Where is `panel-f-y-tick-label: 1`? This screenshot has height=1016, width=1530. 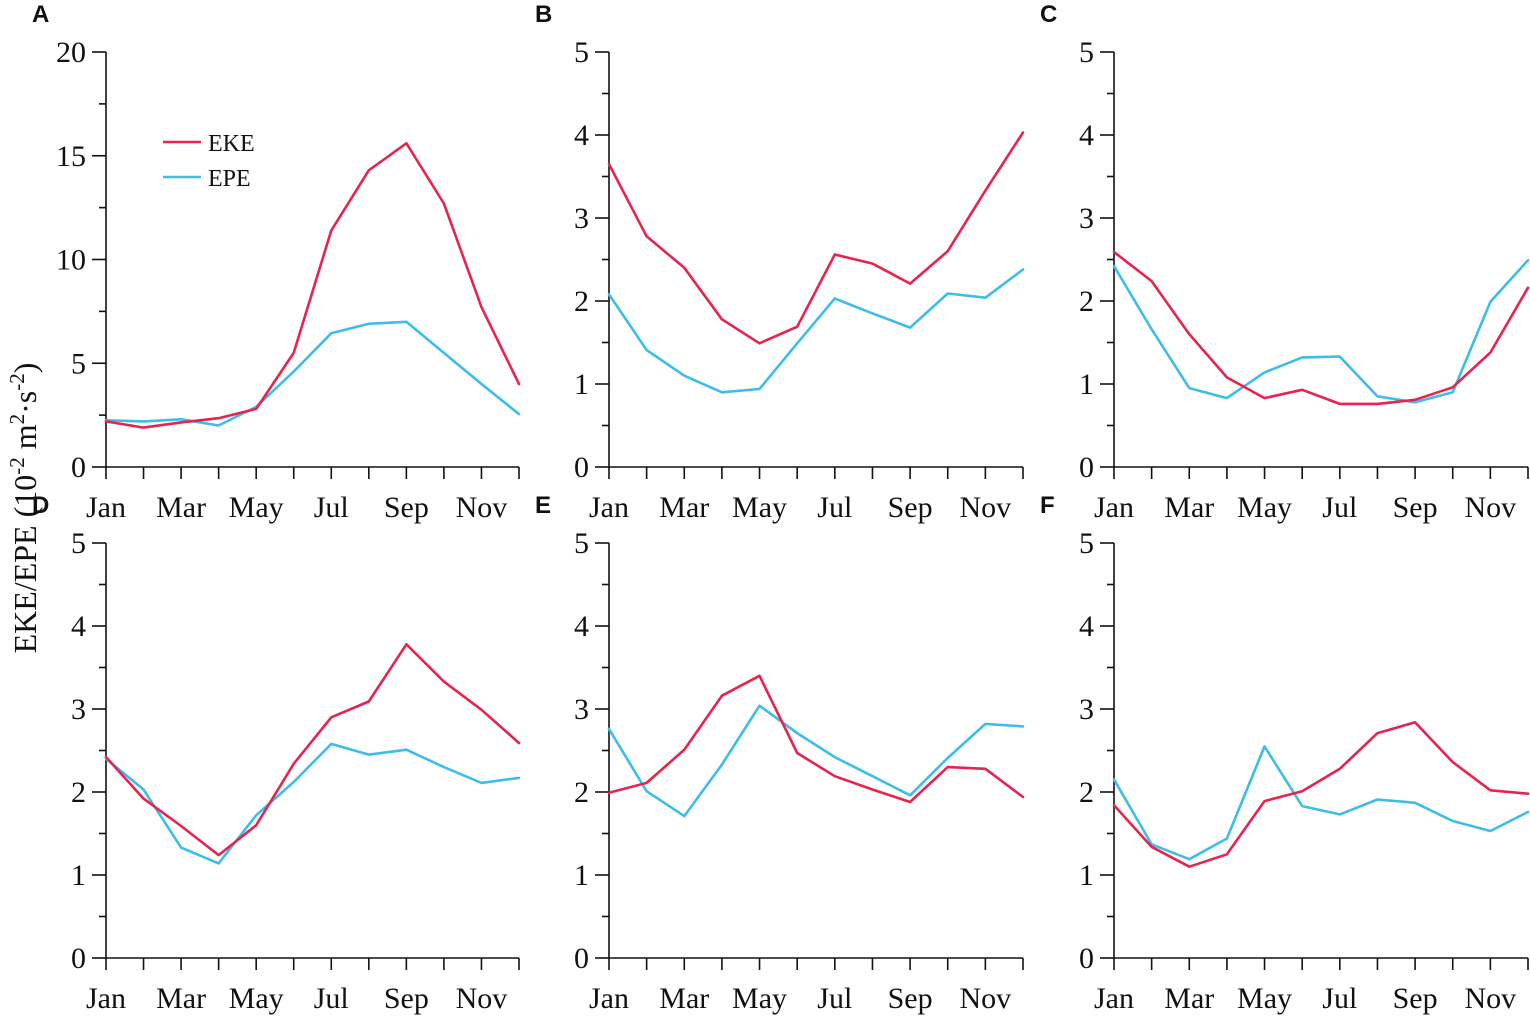
panel-f-y-tick-label: 1 is located at coordinates (1086, 875).